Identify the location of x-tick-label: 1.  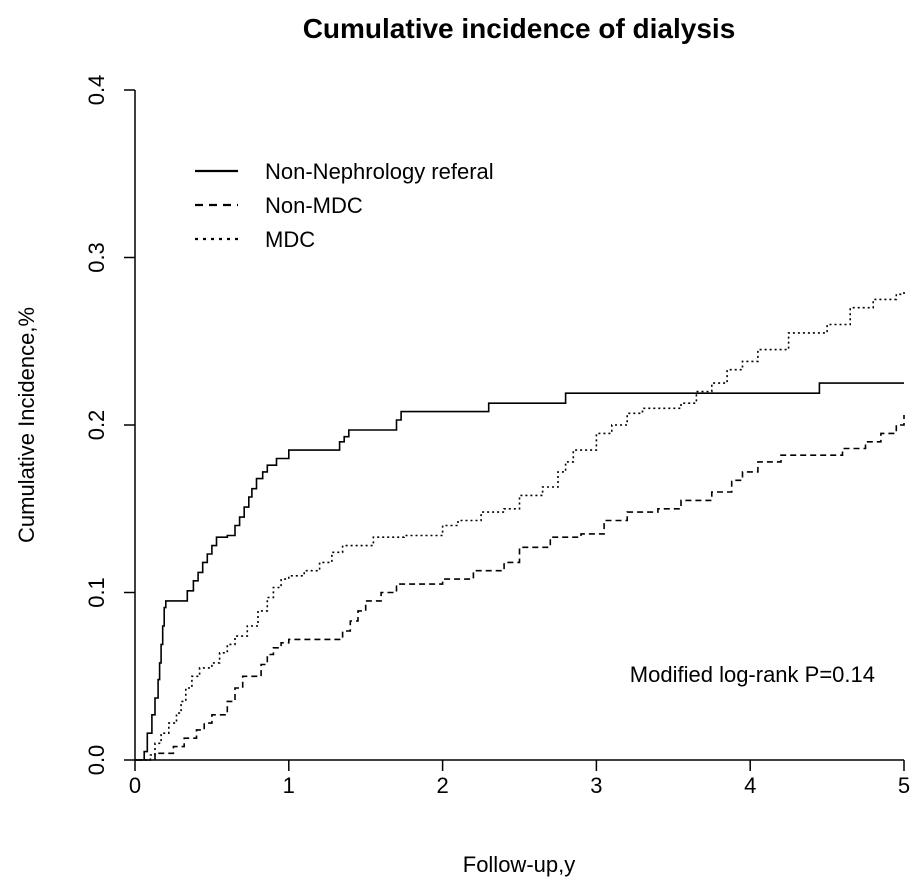
(289, 785).